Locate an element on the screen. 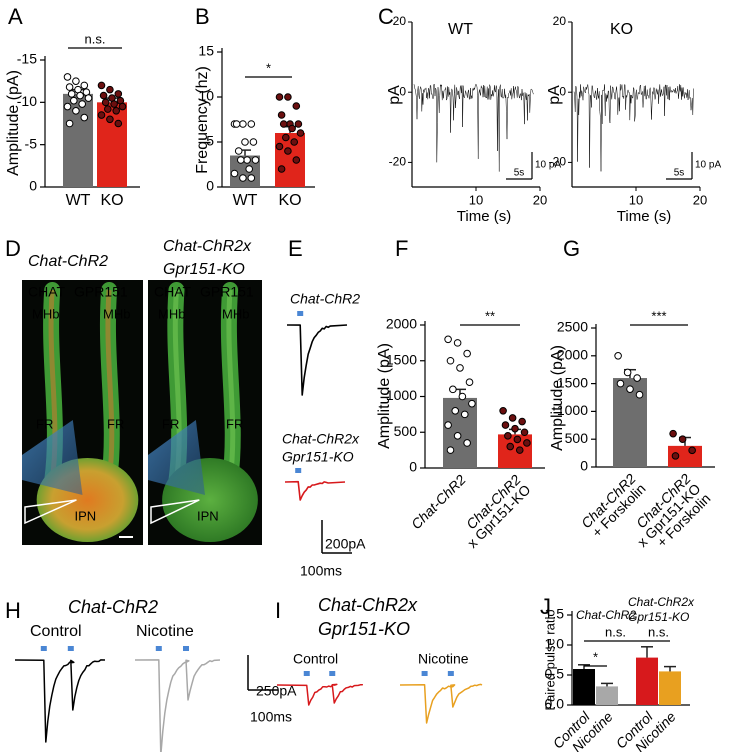 The width and height of the screenshot is (753, 752). channel-label: CHAT is located at coordinates (47, 292).